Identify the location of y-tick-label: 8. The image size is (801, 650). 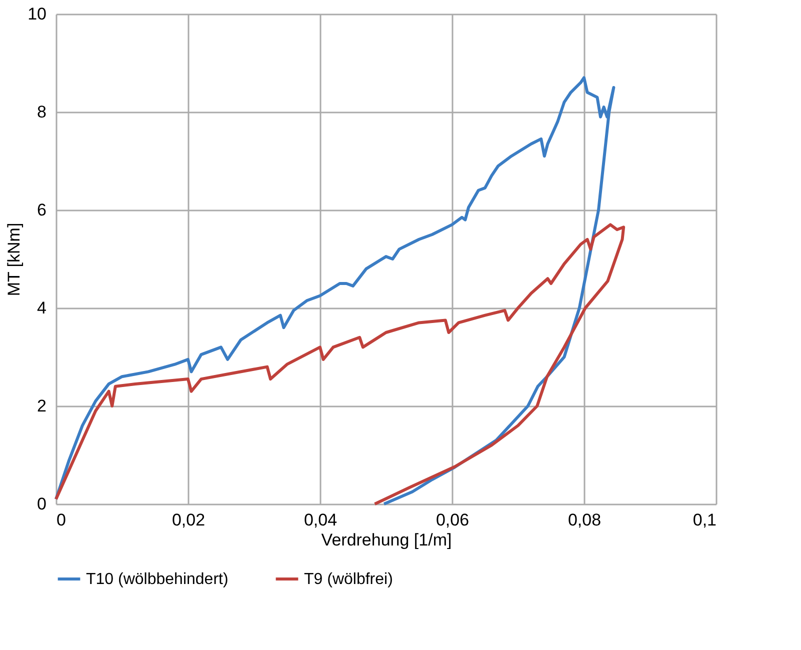
(41, 112).